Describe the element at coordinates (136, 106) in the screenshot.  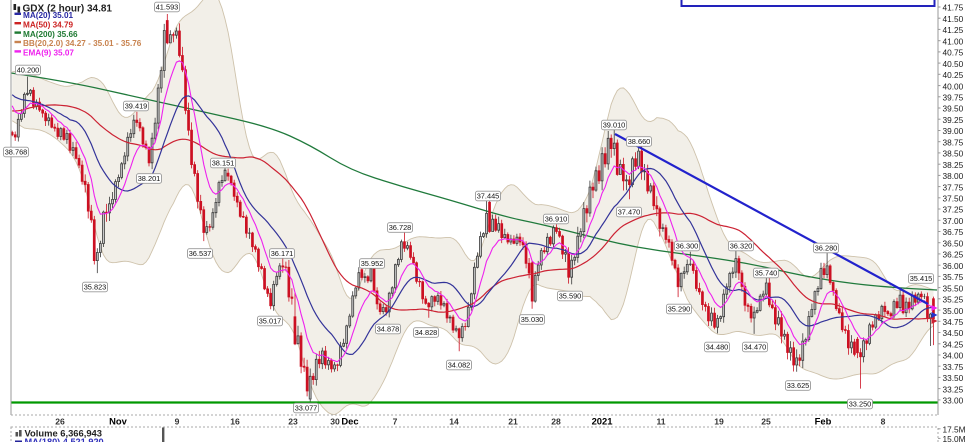
I see `svg-text: 39.419` at that location.